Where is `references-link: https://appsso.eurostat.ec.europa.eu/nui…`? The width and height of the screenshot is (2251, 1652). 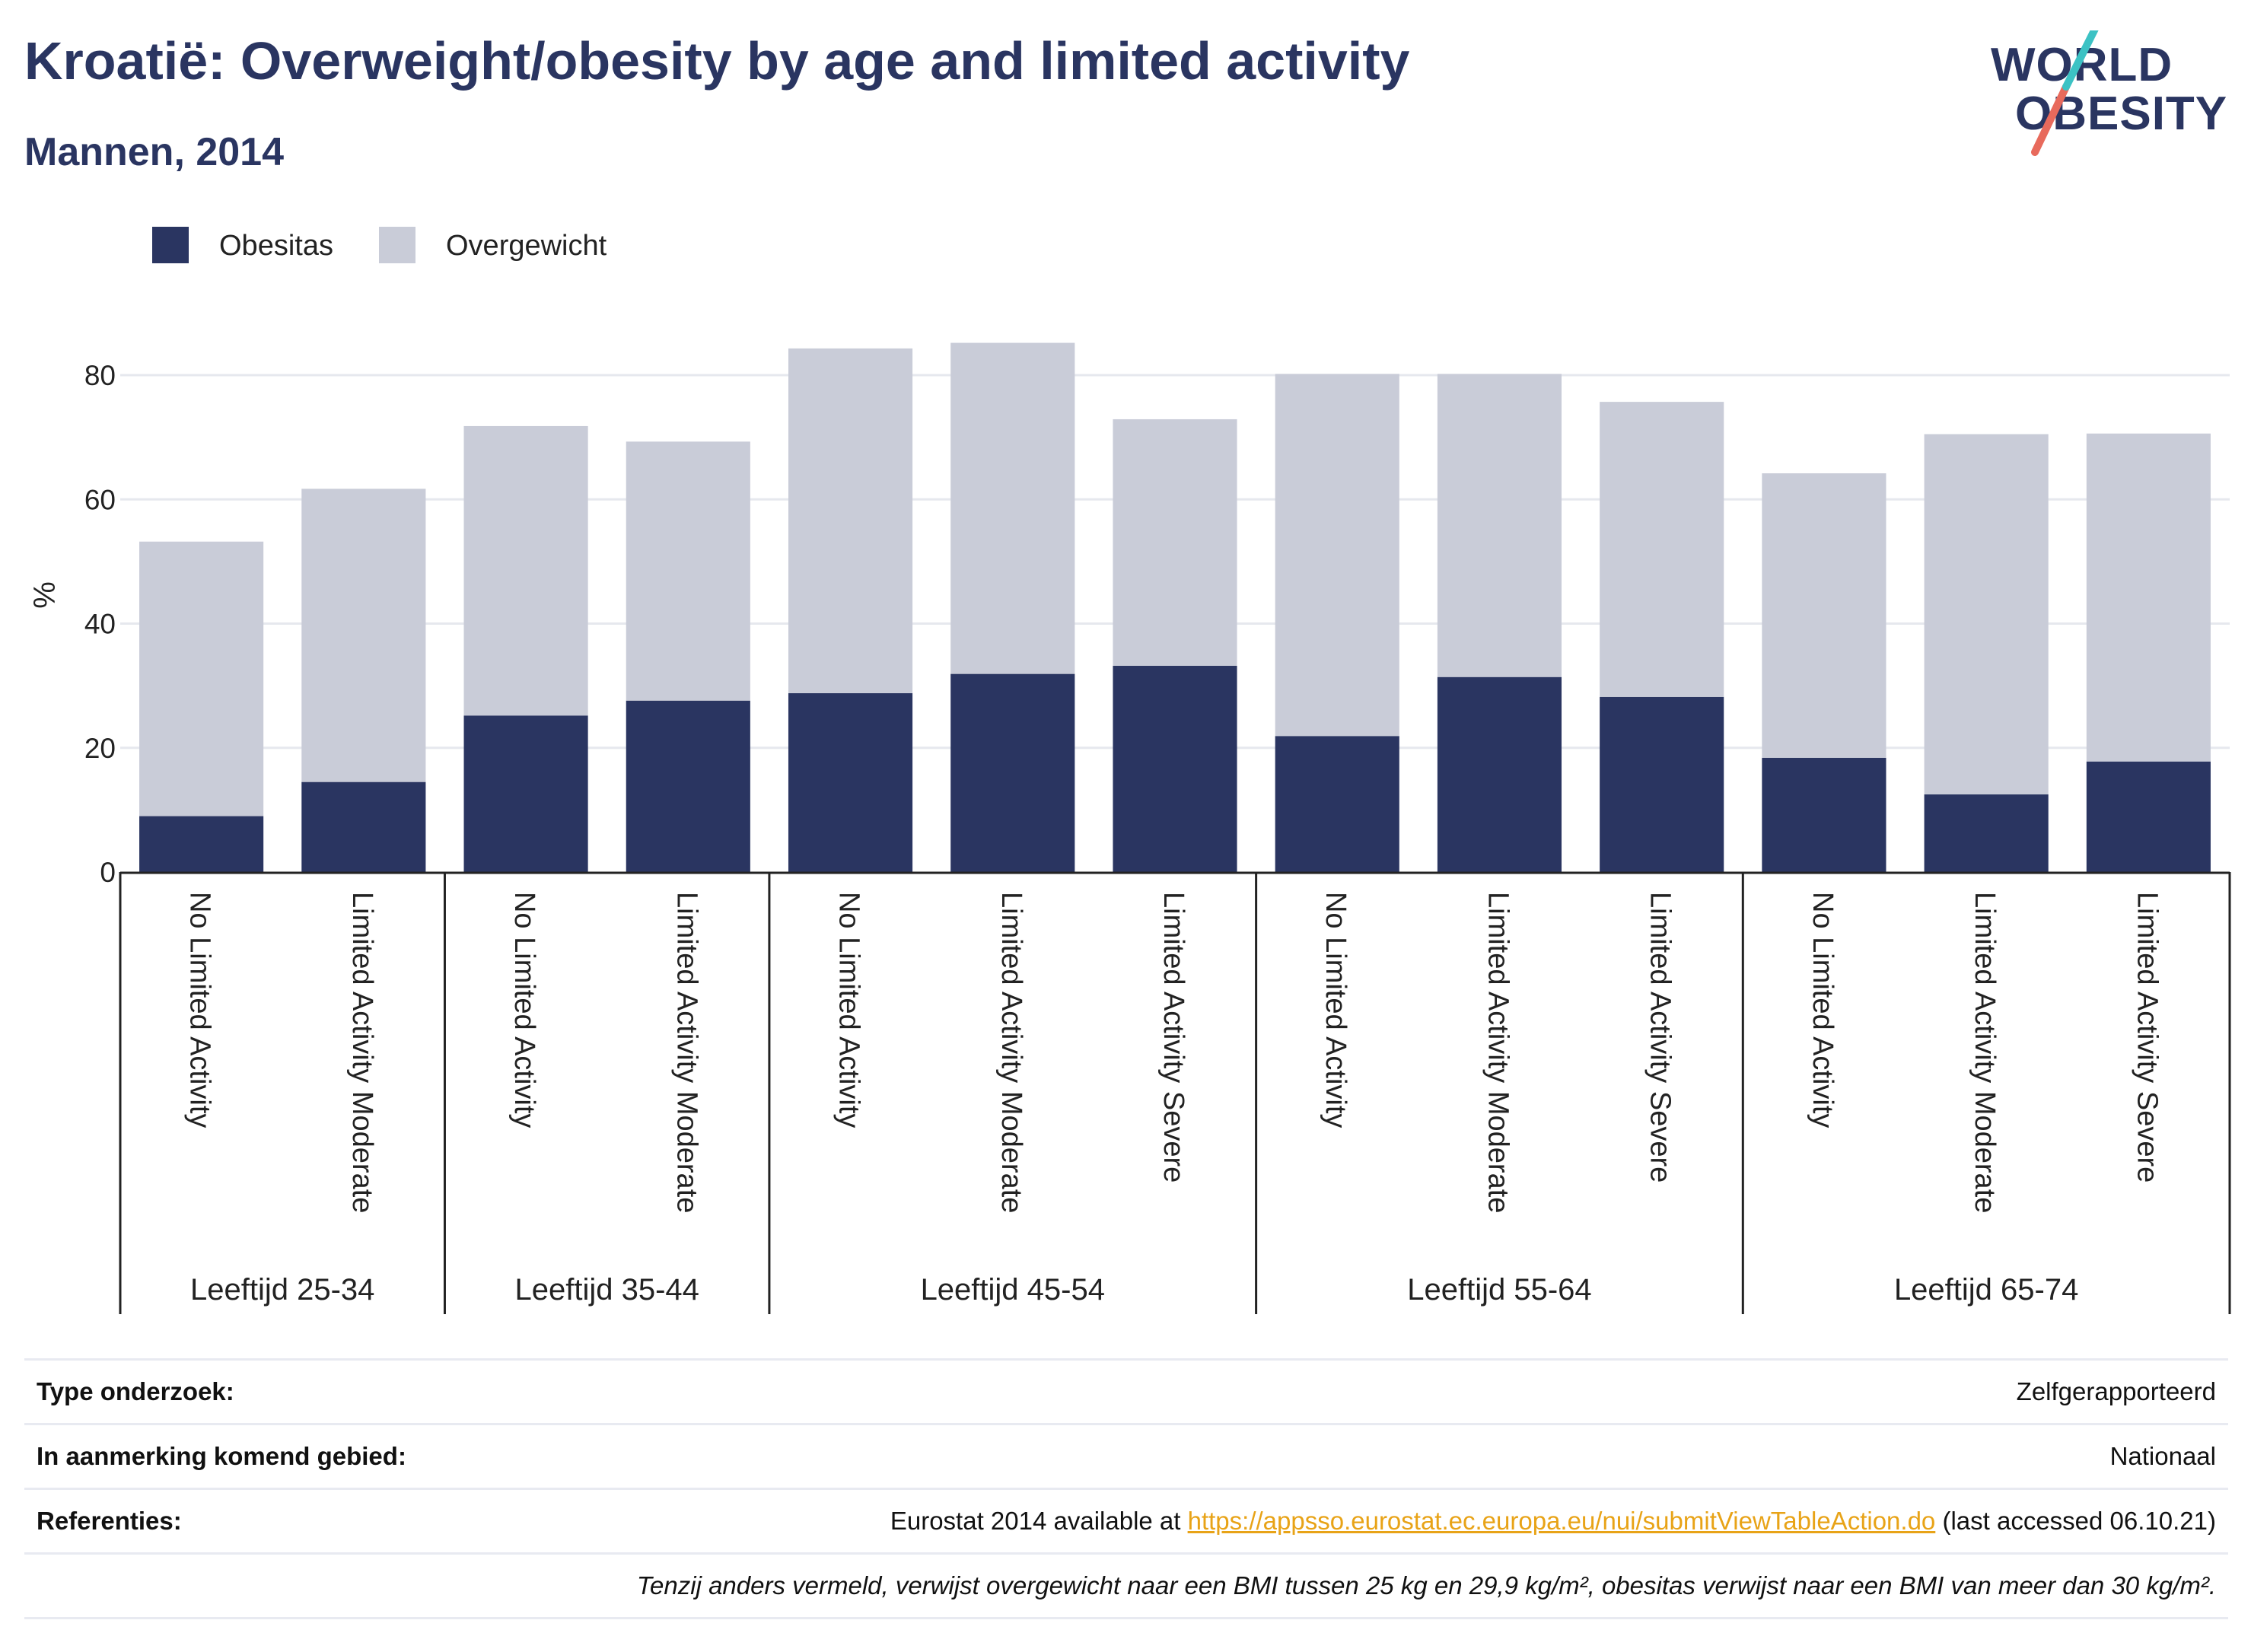
references-link: https://appsso.eurostat.ec.europa.eu/nui… is located at coordinates (1561, 1521).